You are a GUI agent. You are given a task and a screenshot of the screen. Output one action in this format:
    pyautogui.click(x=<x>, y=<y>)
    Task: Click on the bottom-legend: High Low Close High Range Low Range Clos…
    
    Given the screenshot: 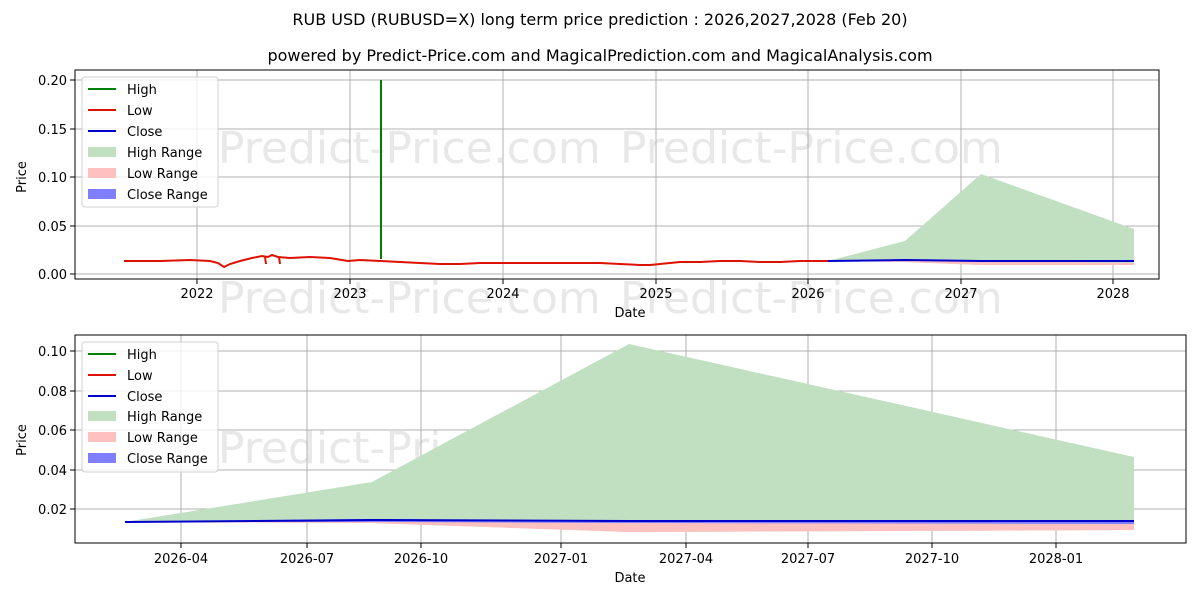 What is the action you would take?
    pyautogui.click(x=150, y=407)
    